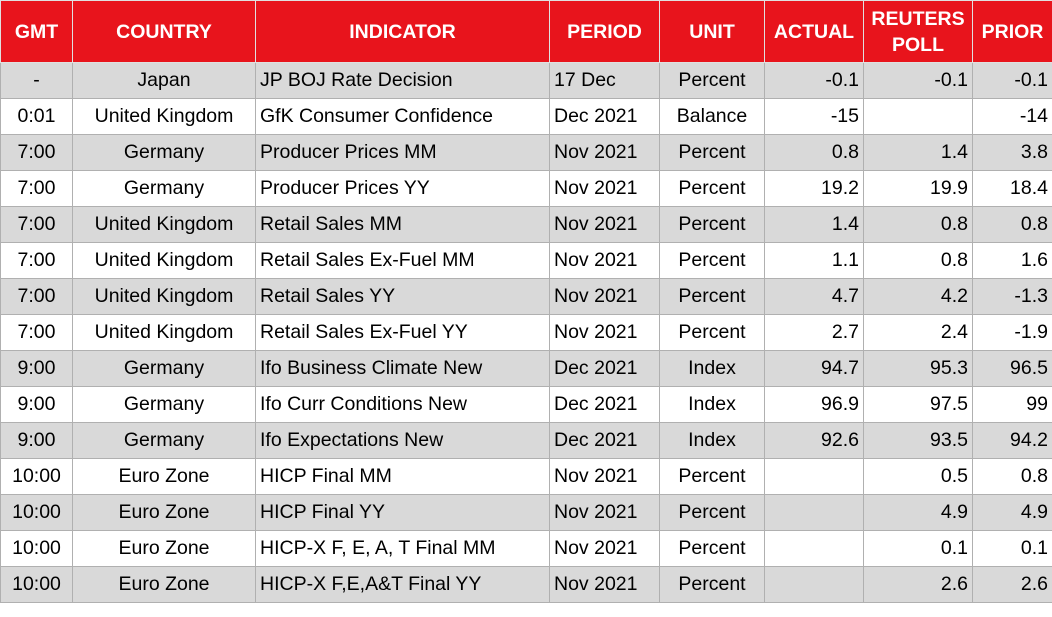 This screenshot has width=1052, height=617. Describe the element at coordinates (402, 404) in the screenshot. I see `indicator-cell: Ifo Curr Conditions New` at that location.